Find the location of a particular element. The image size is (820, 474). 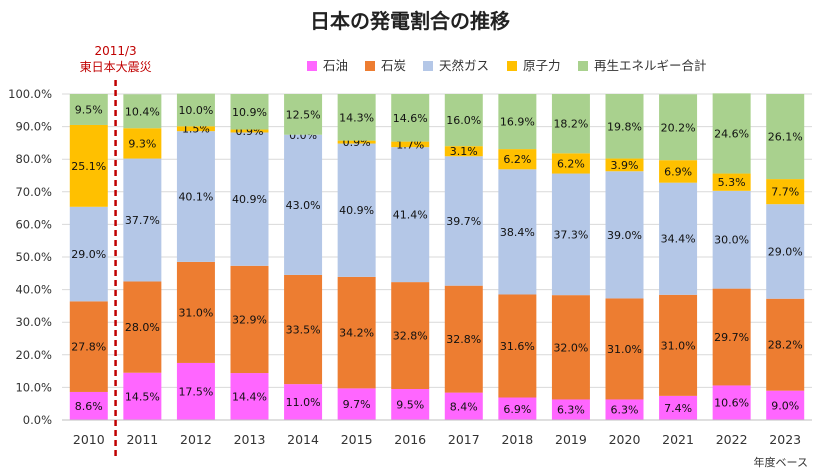

data-label: 27.8% is located at coordinates (88, 347).